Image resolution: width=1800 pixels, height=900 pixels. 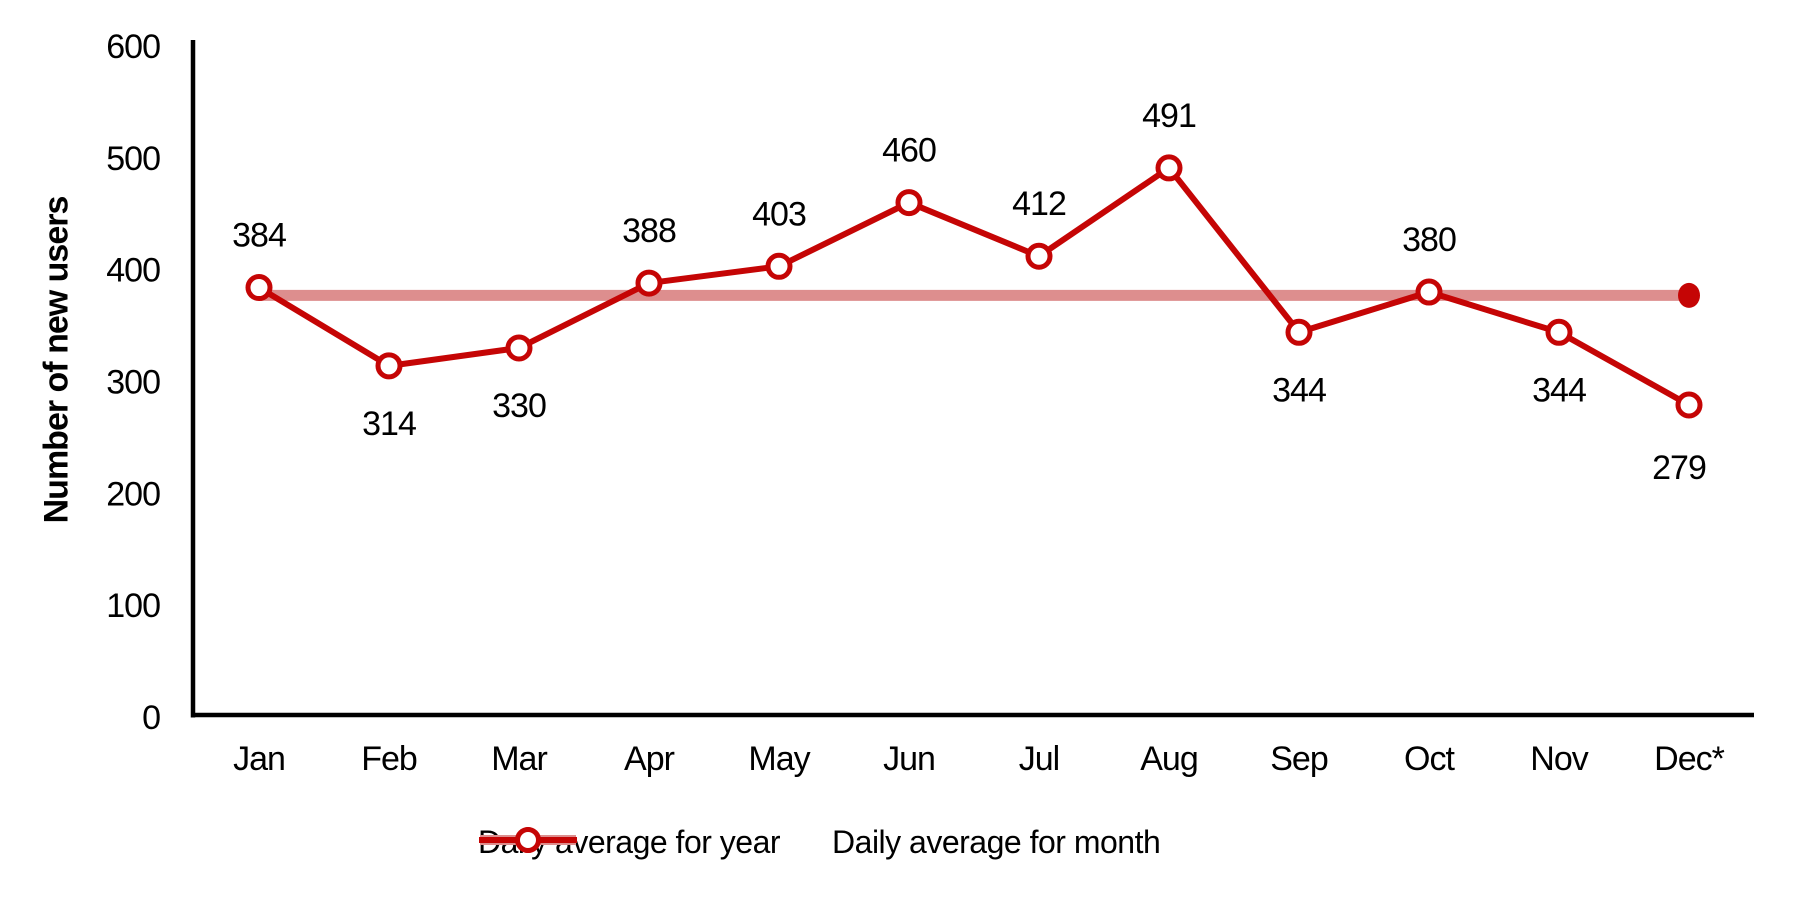 What do you see at coordinates (996, 841) in the screenshot?
I see `legend-label-month-average: Daily average for month` at bounding box center [996, 841].